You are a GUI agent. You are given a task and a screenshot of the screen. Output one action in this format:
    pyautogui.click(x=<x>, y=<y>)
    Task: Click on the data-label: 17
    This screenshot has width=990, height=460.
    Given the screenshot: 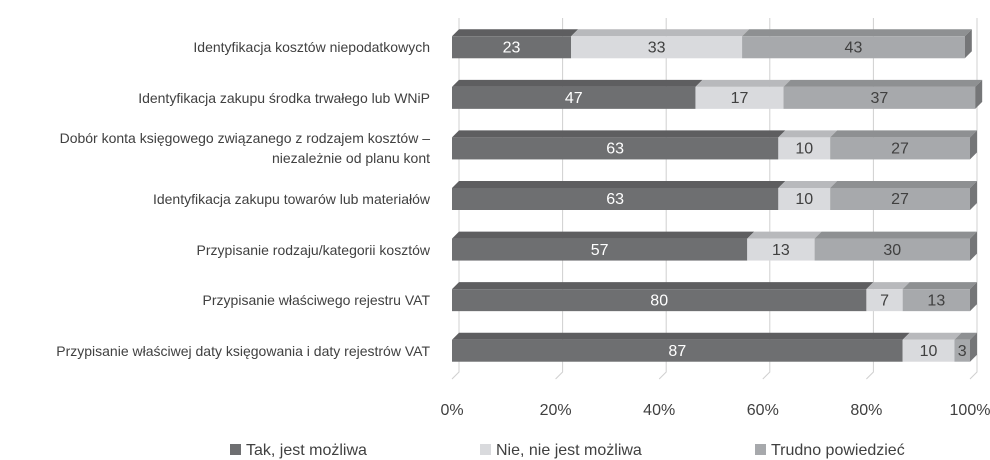 What is the action you would take?
    pyautogui.click(x=740, y=98)
    